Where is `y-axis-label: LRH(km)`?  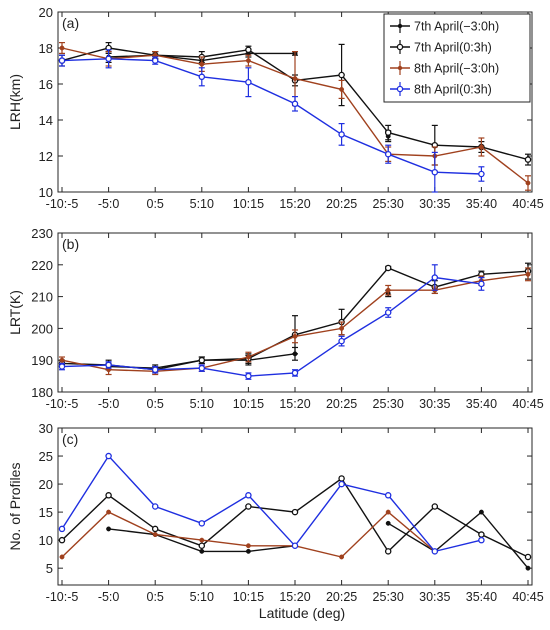
y-axis-label: LRH(km) is located at coordinates (15, 102).